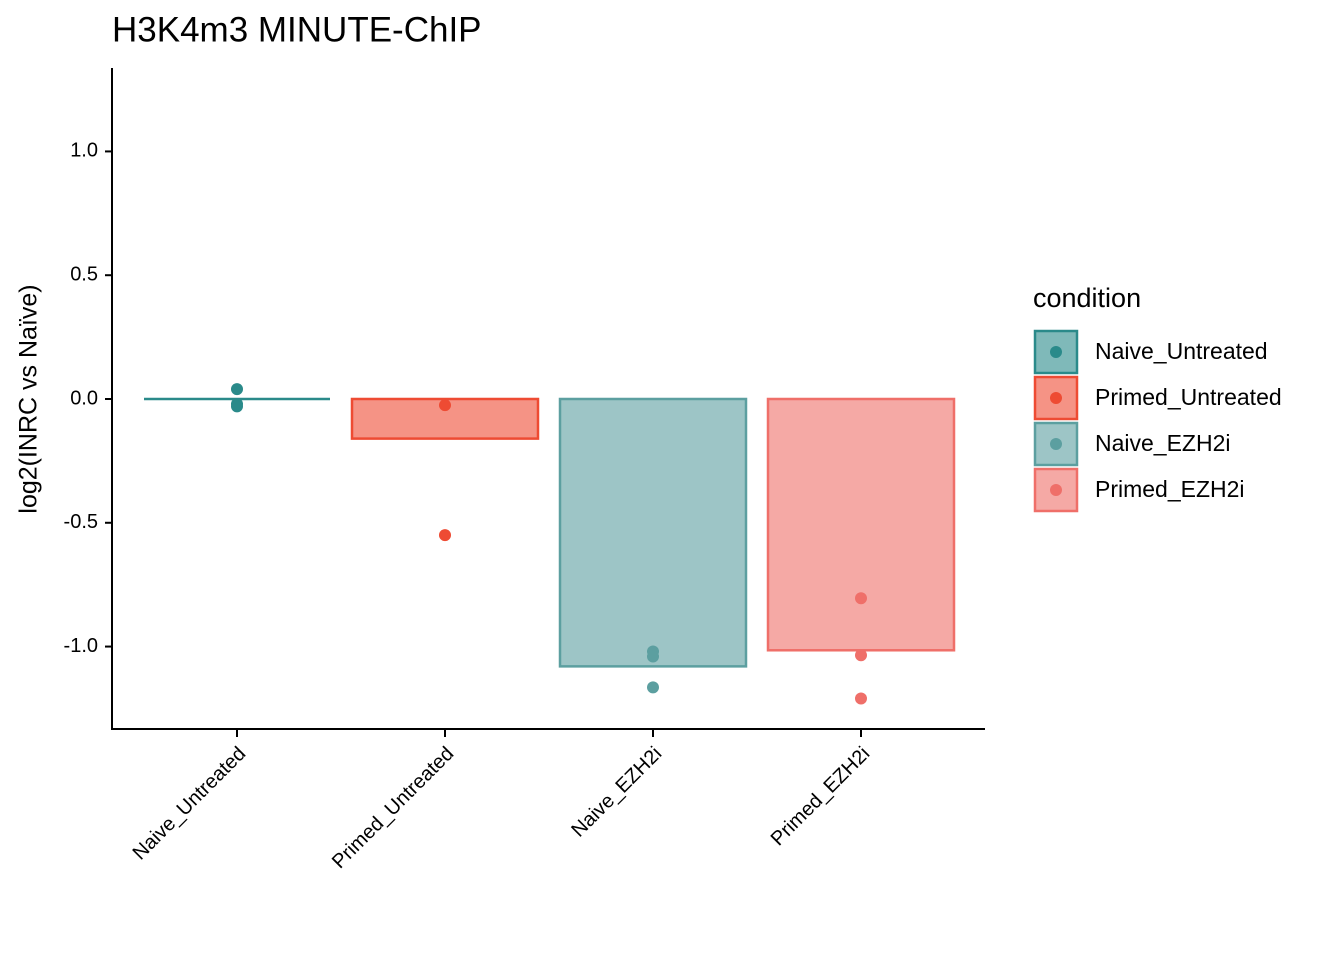 Image resolution: width=1344 pixels, height=960 pixels. Describe the element at coordinates (190, 804) in the screenshot. I see `x-tick-label: Naive_Untreated` at that location.